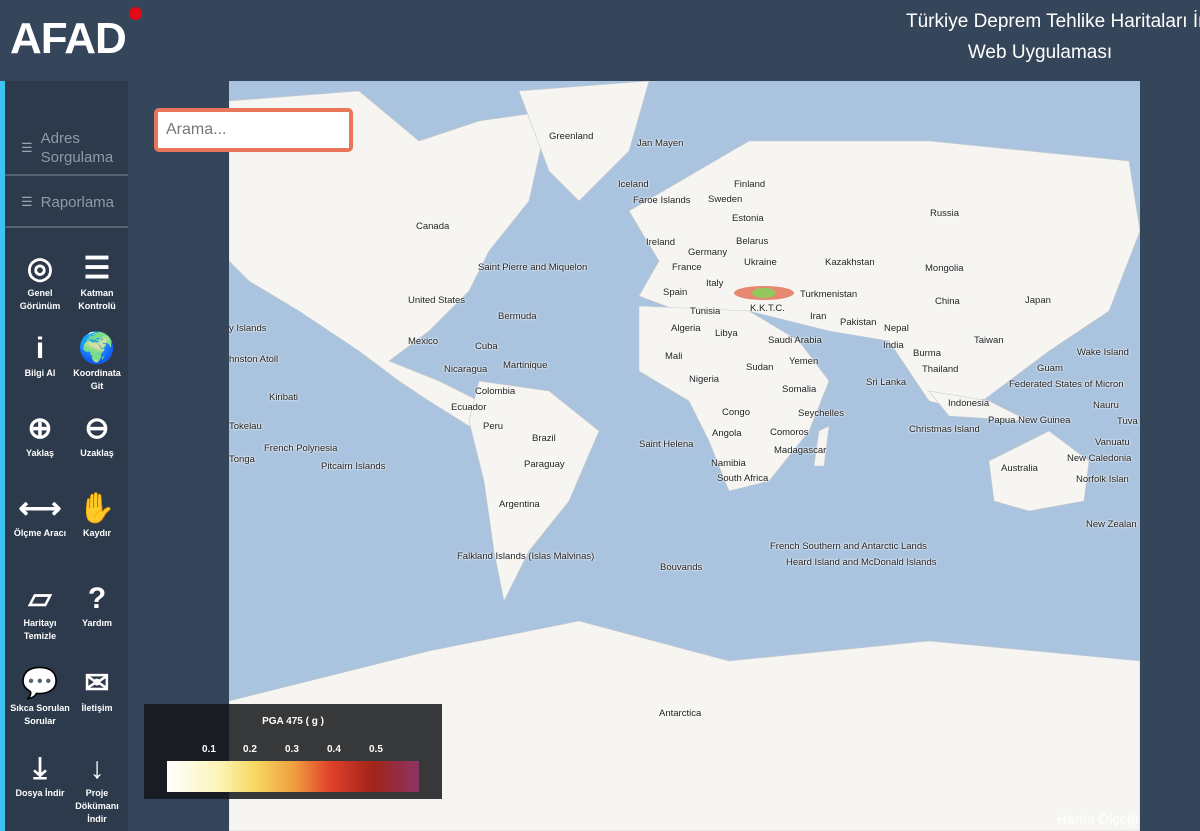  I want to click on map-label: South Africa, so click(743, 478).